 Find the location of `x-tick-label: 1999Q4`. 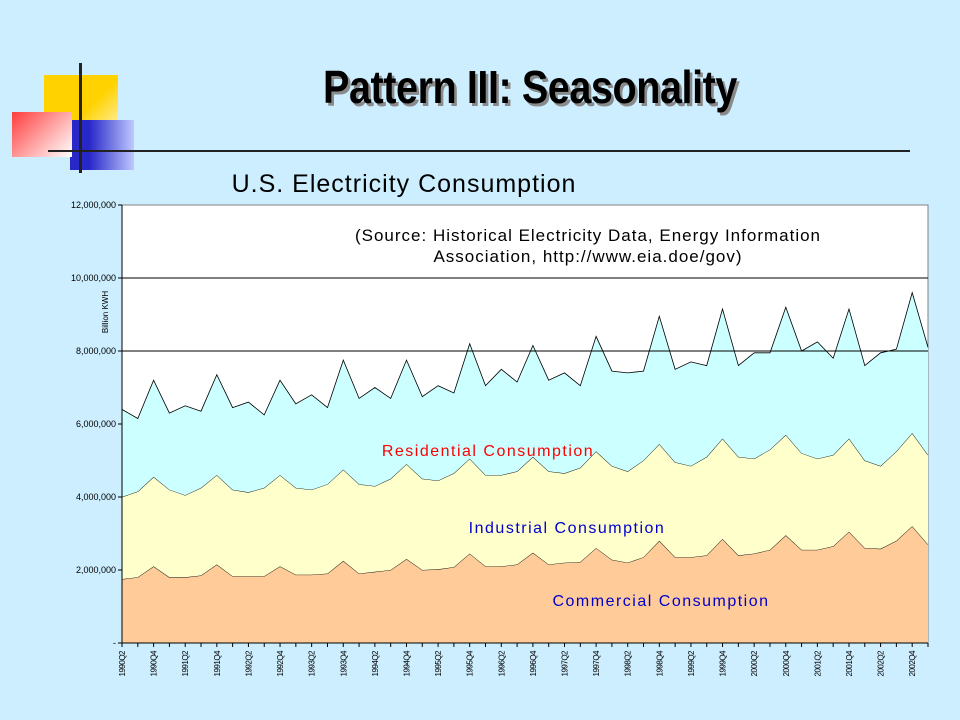

x-tick-label: 1999Q4 is located at coordinates (723, 663).